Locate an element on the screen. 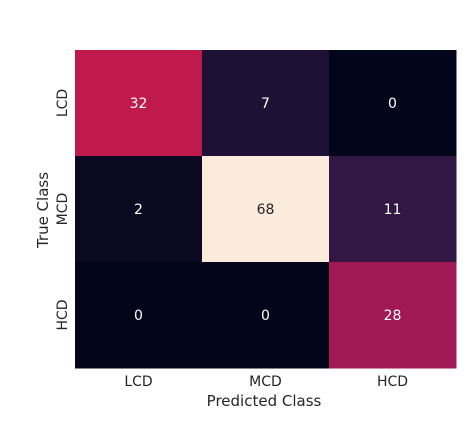 Image resolution: width=474 pixels, height=423 pixels. heatmap-cell-lcd-mcd is located at coordinates (266, 103).